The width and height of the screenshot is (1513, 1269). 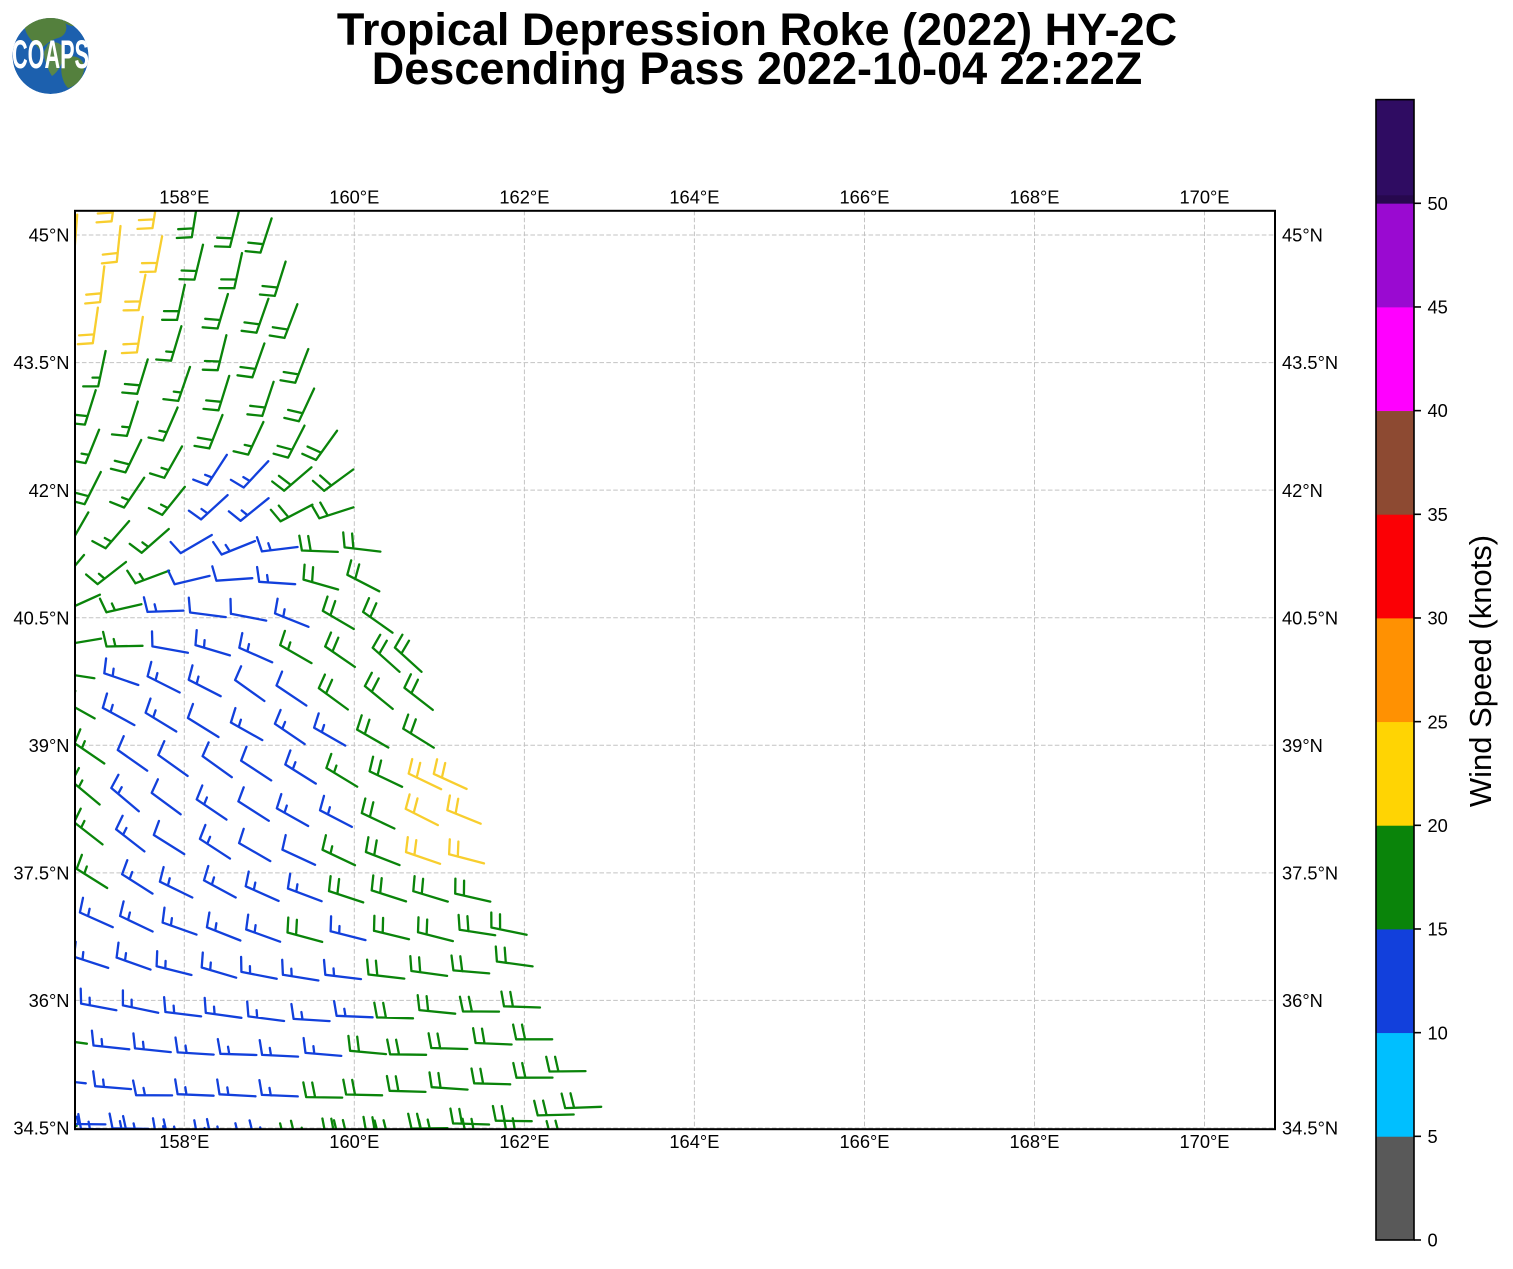 What do you see at coordinates (1438, 825) in the screenshot?
I see `svg-text: 20` at bounding box center [1438, 825].